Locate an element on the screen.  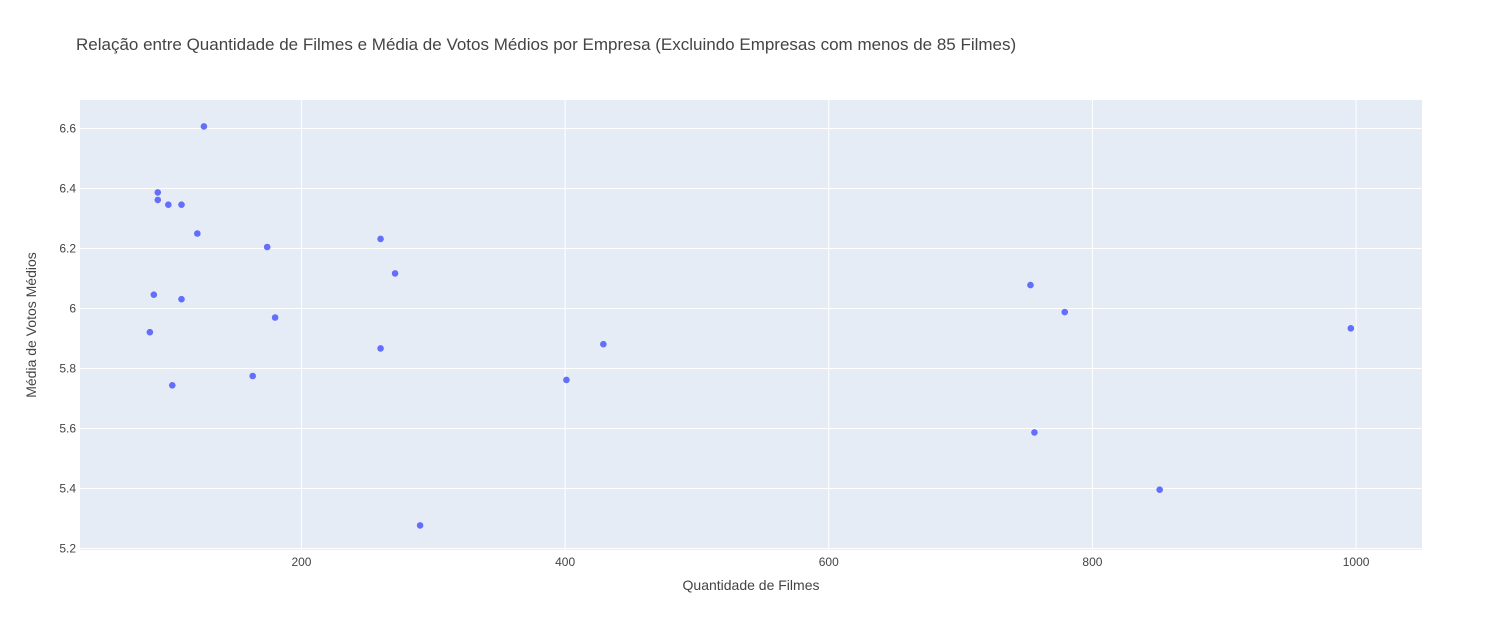
y-tick-label: 5.2 is located at coordinates (67, 549).